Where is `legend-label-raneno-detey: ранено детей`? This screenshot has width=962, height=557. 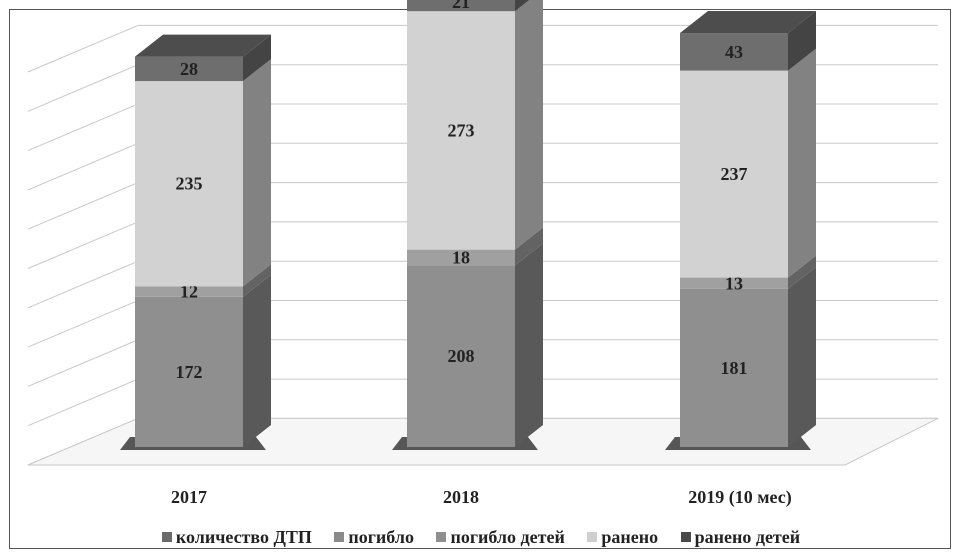 legend-label-raneno-detey: ранено детей is located at coordinates (747, 537).